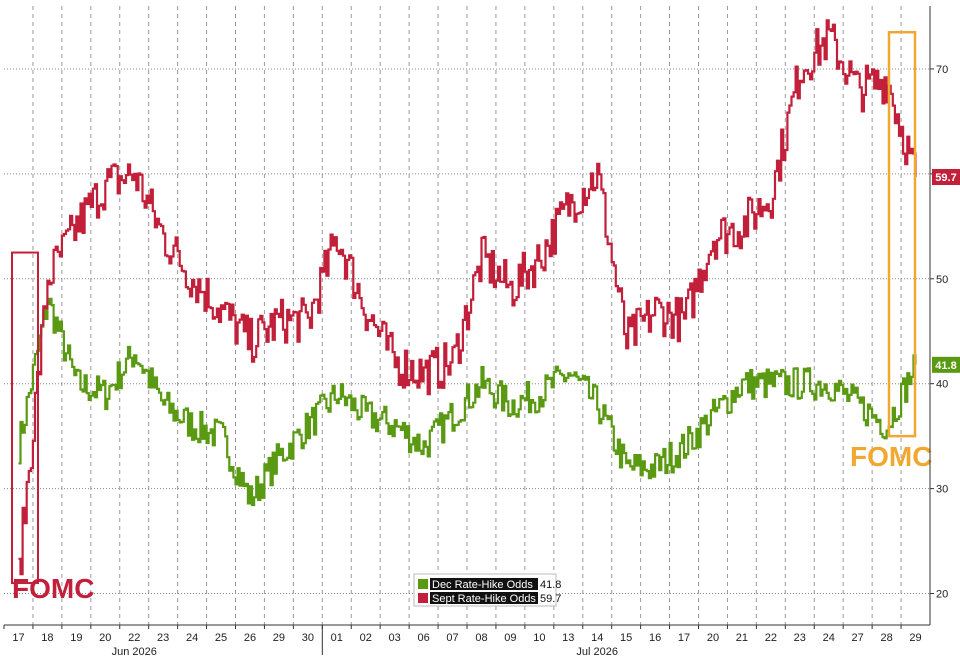 The height and width of the screenshot is (658, 960). I want to click on x-tick-label: 14, so click(597, 638).